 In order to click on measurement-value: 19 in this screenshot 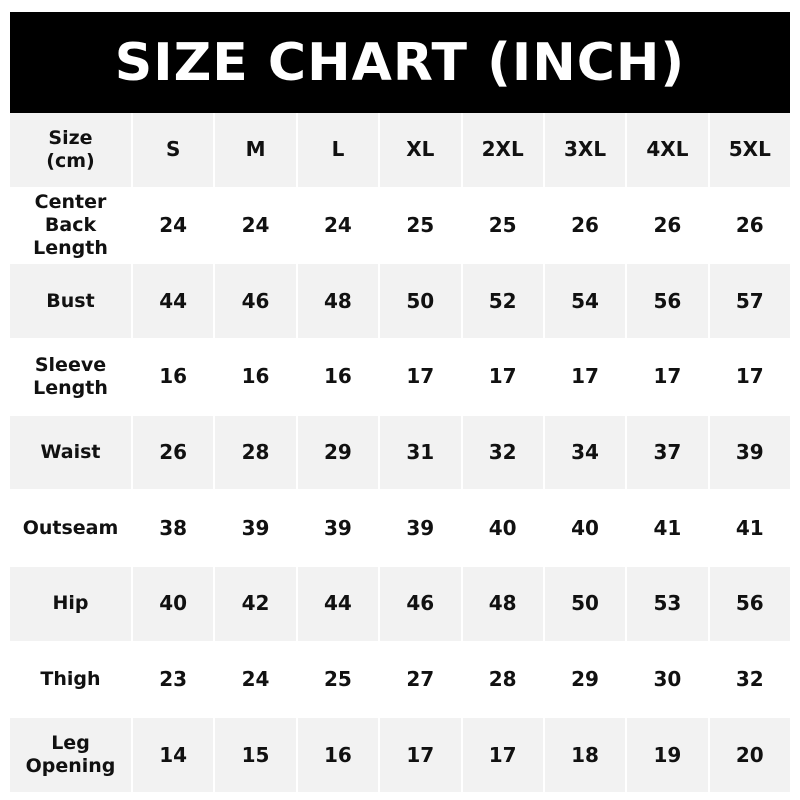, I will do `click(667, 755)`.